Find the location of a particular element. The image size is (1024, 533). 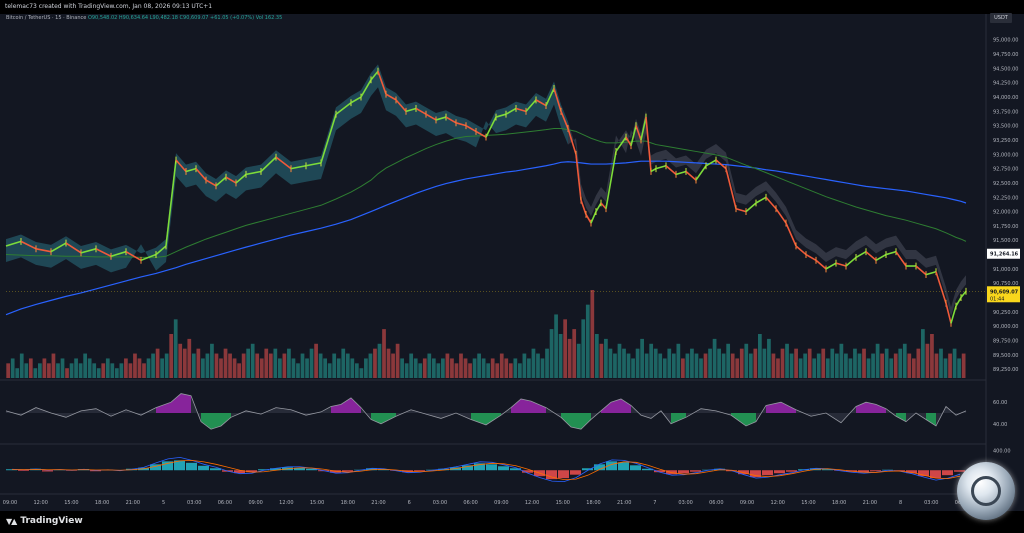

x-tick-label: 6 is located at coordinates (409, 503).